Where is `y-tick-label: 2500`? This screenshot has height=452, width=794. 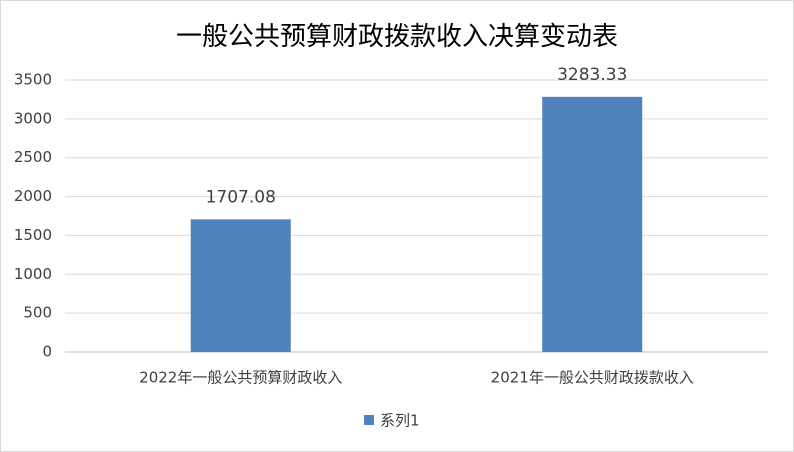
y-tick-label: 2500 is located at coordinates (33, 157).